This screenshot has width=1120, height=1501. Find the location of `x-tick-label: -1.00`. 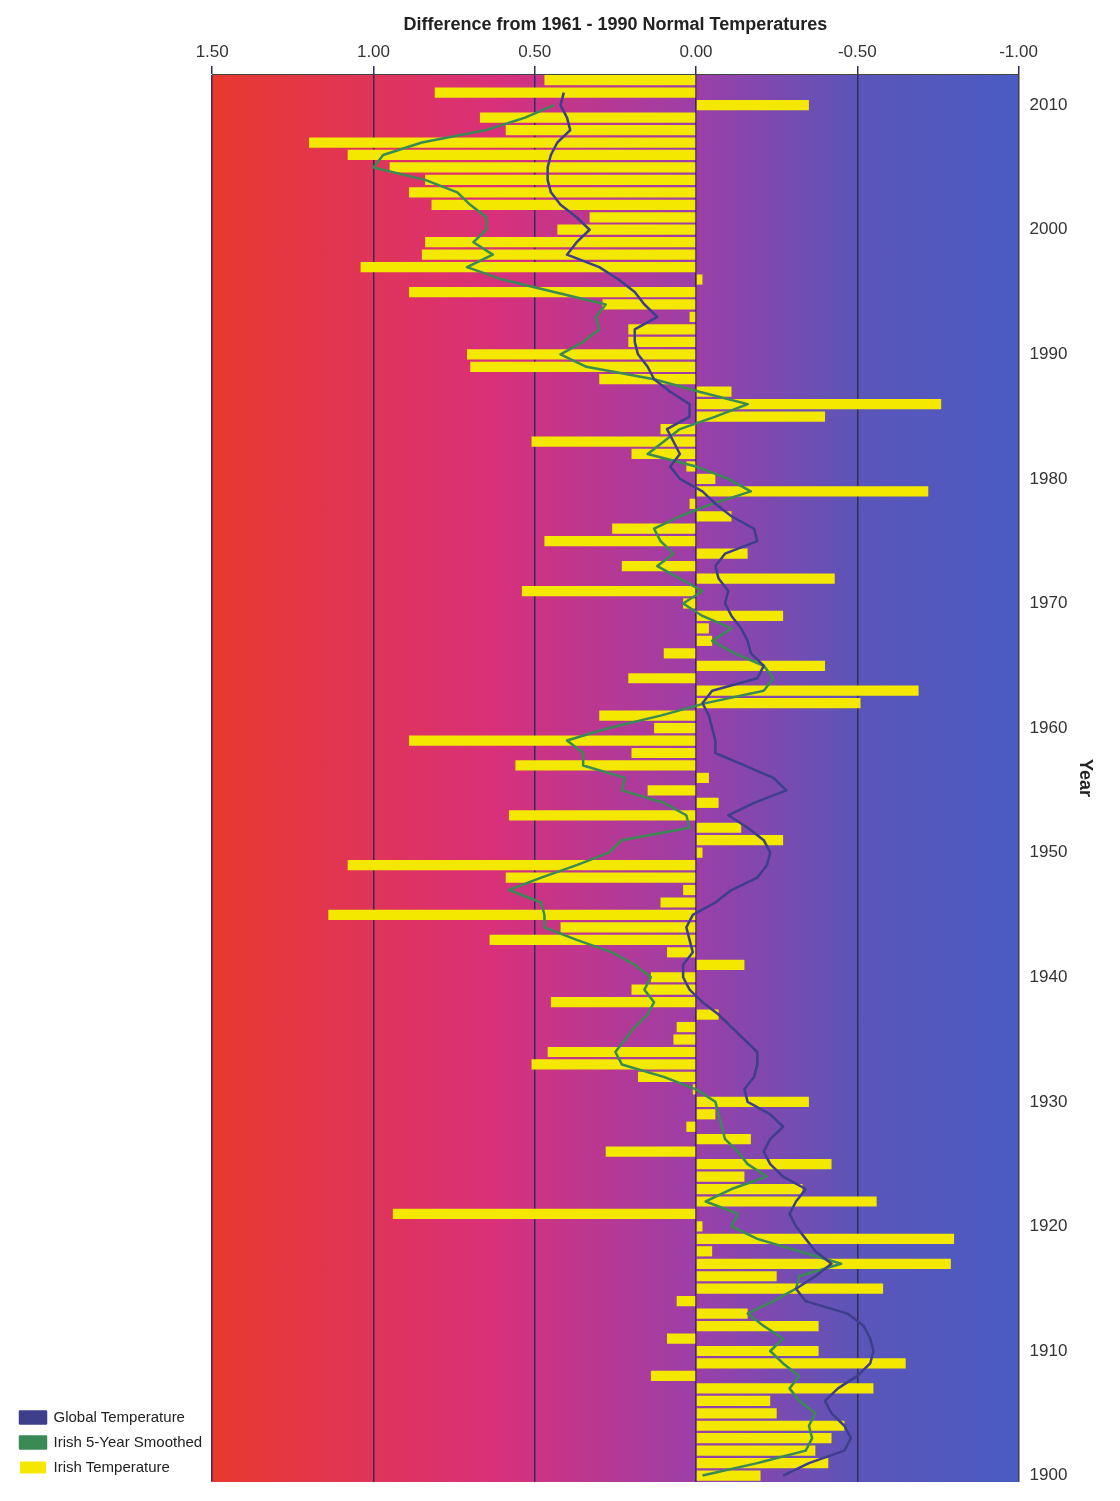

x-tick-label: -1.00 is located at coordinates (1018, 52).